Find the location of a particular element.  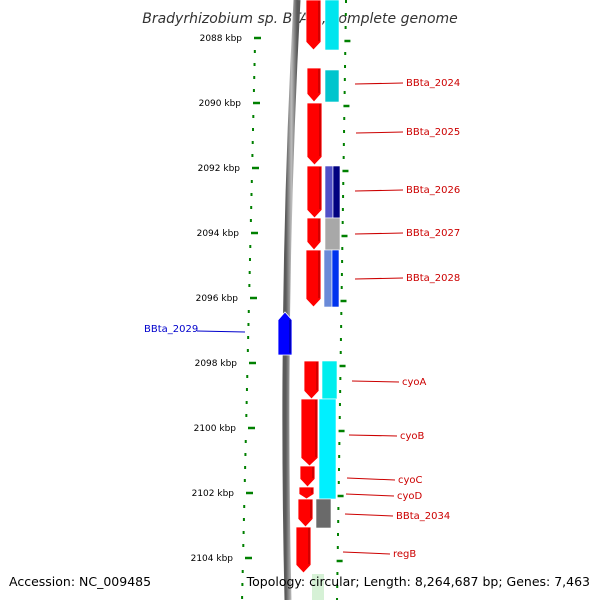

gene-label: BBta_2025 is located at coordinates (433, 132).